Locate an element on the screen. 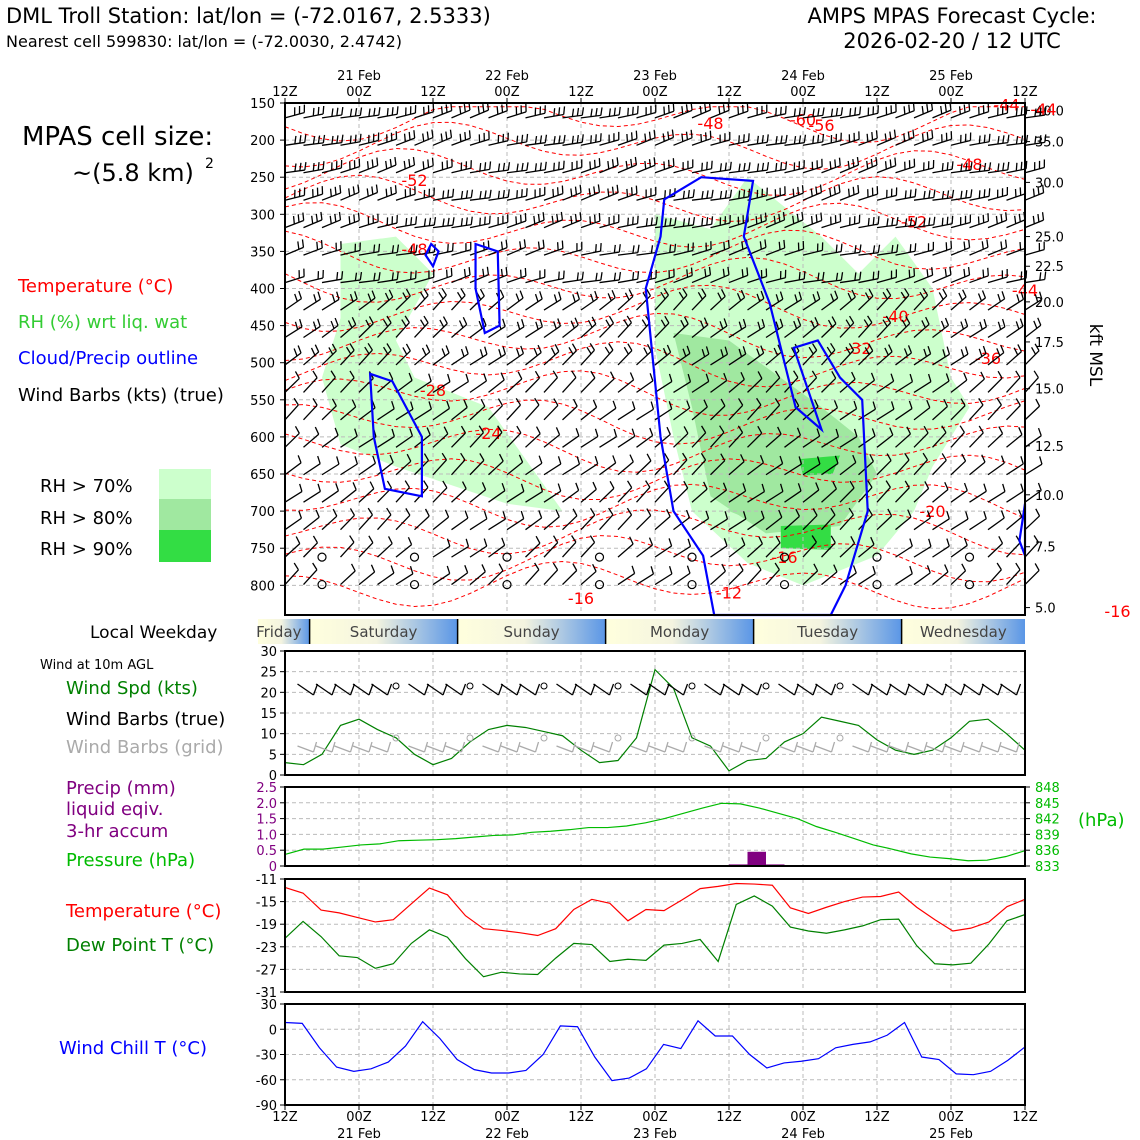 The image size is (1140, 1140). pressure-tick-label: 848 is located at coordinates (1047, 788).